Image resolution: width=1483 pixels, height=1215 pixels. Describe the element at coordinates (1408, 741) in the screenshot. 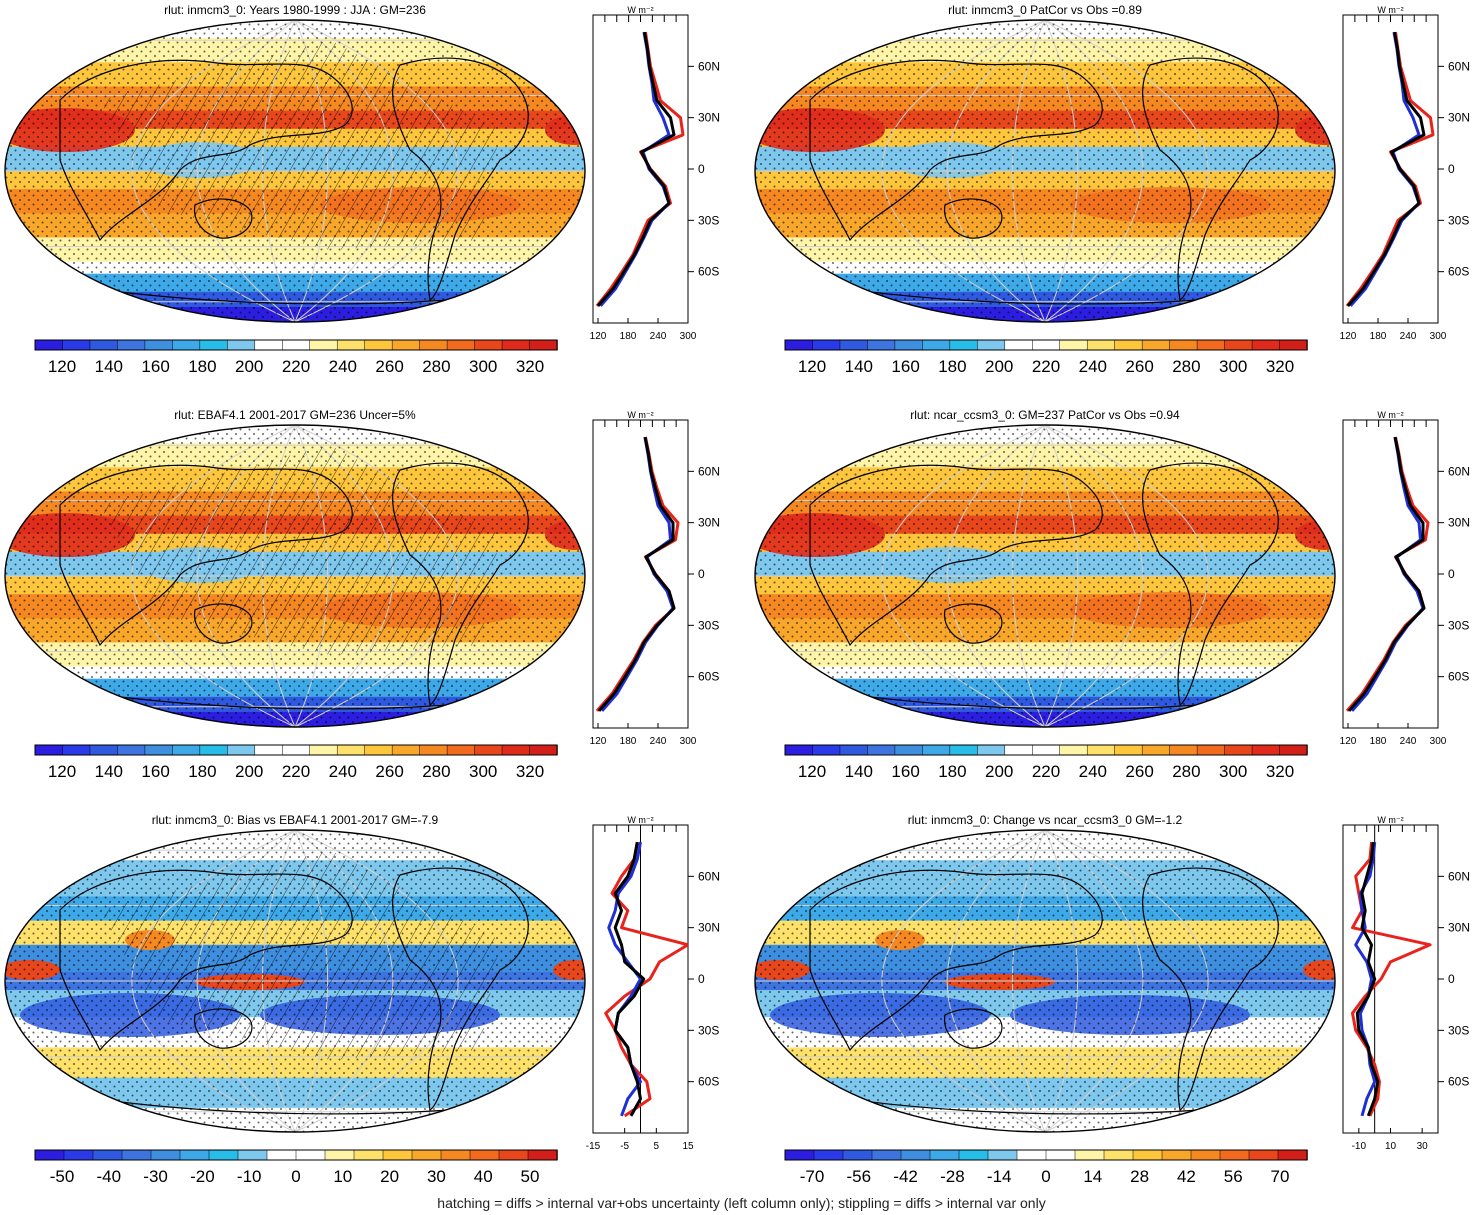

I see `profile-x-tick-label: 240` at that location.